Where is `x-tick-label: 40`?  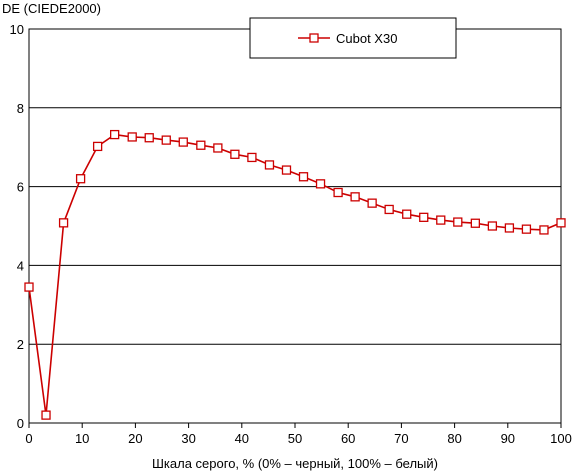 x-tick-label: 40 is located at coordinates (242, 438).